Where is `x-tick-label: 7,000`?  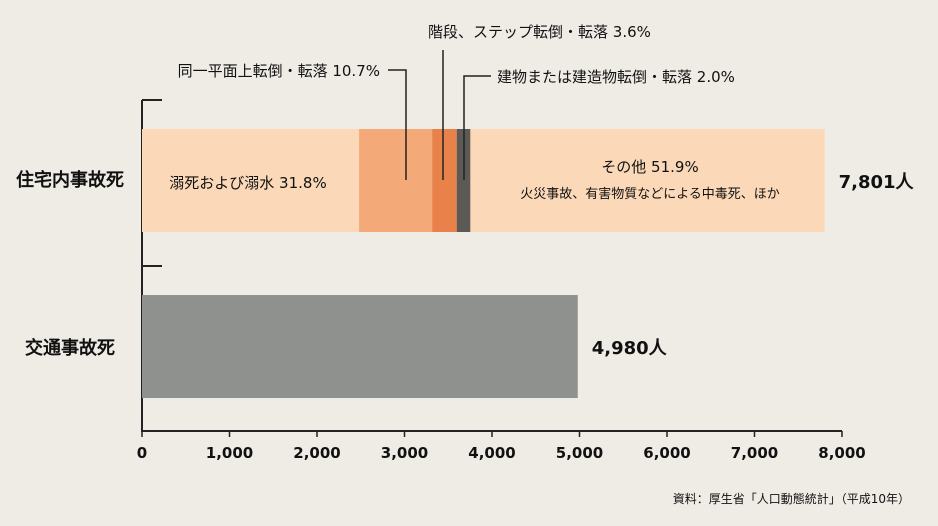 x-tick-label: 7,000 is located at coordinates (754, 453).